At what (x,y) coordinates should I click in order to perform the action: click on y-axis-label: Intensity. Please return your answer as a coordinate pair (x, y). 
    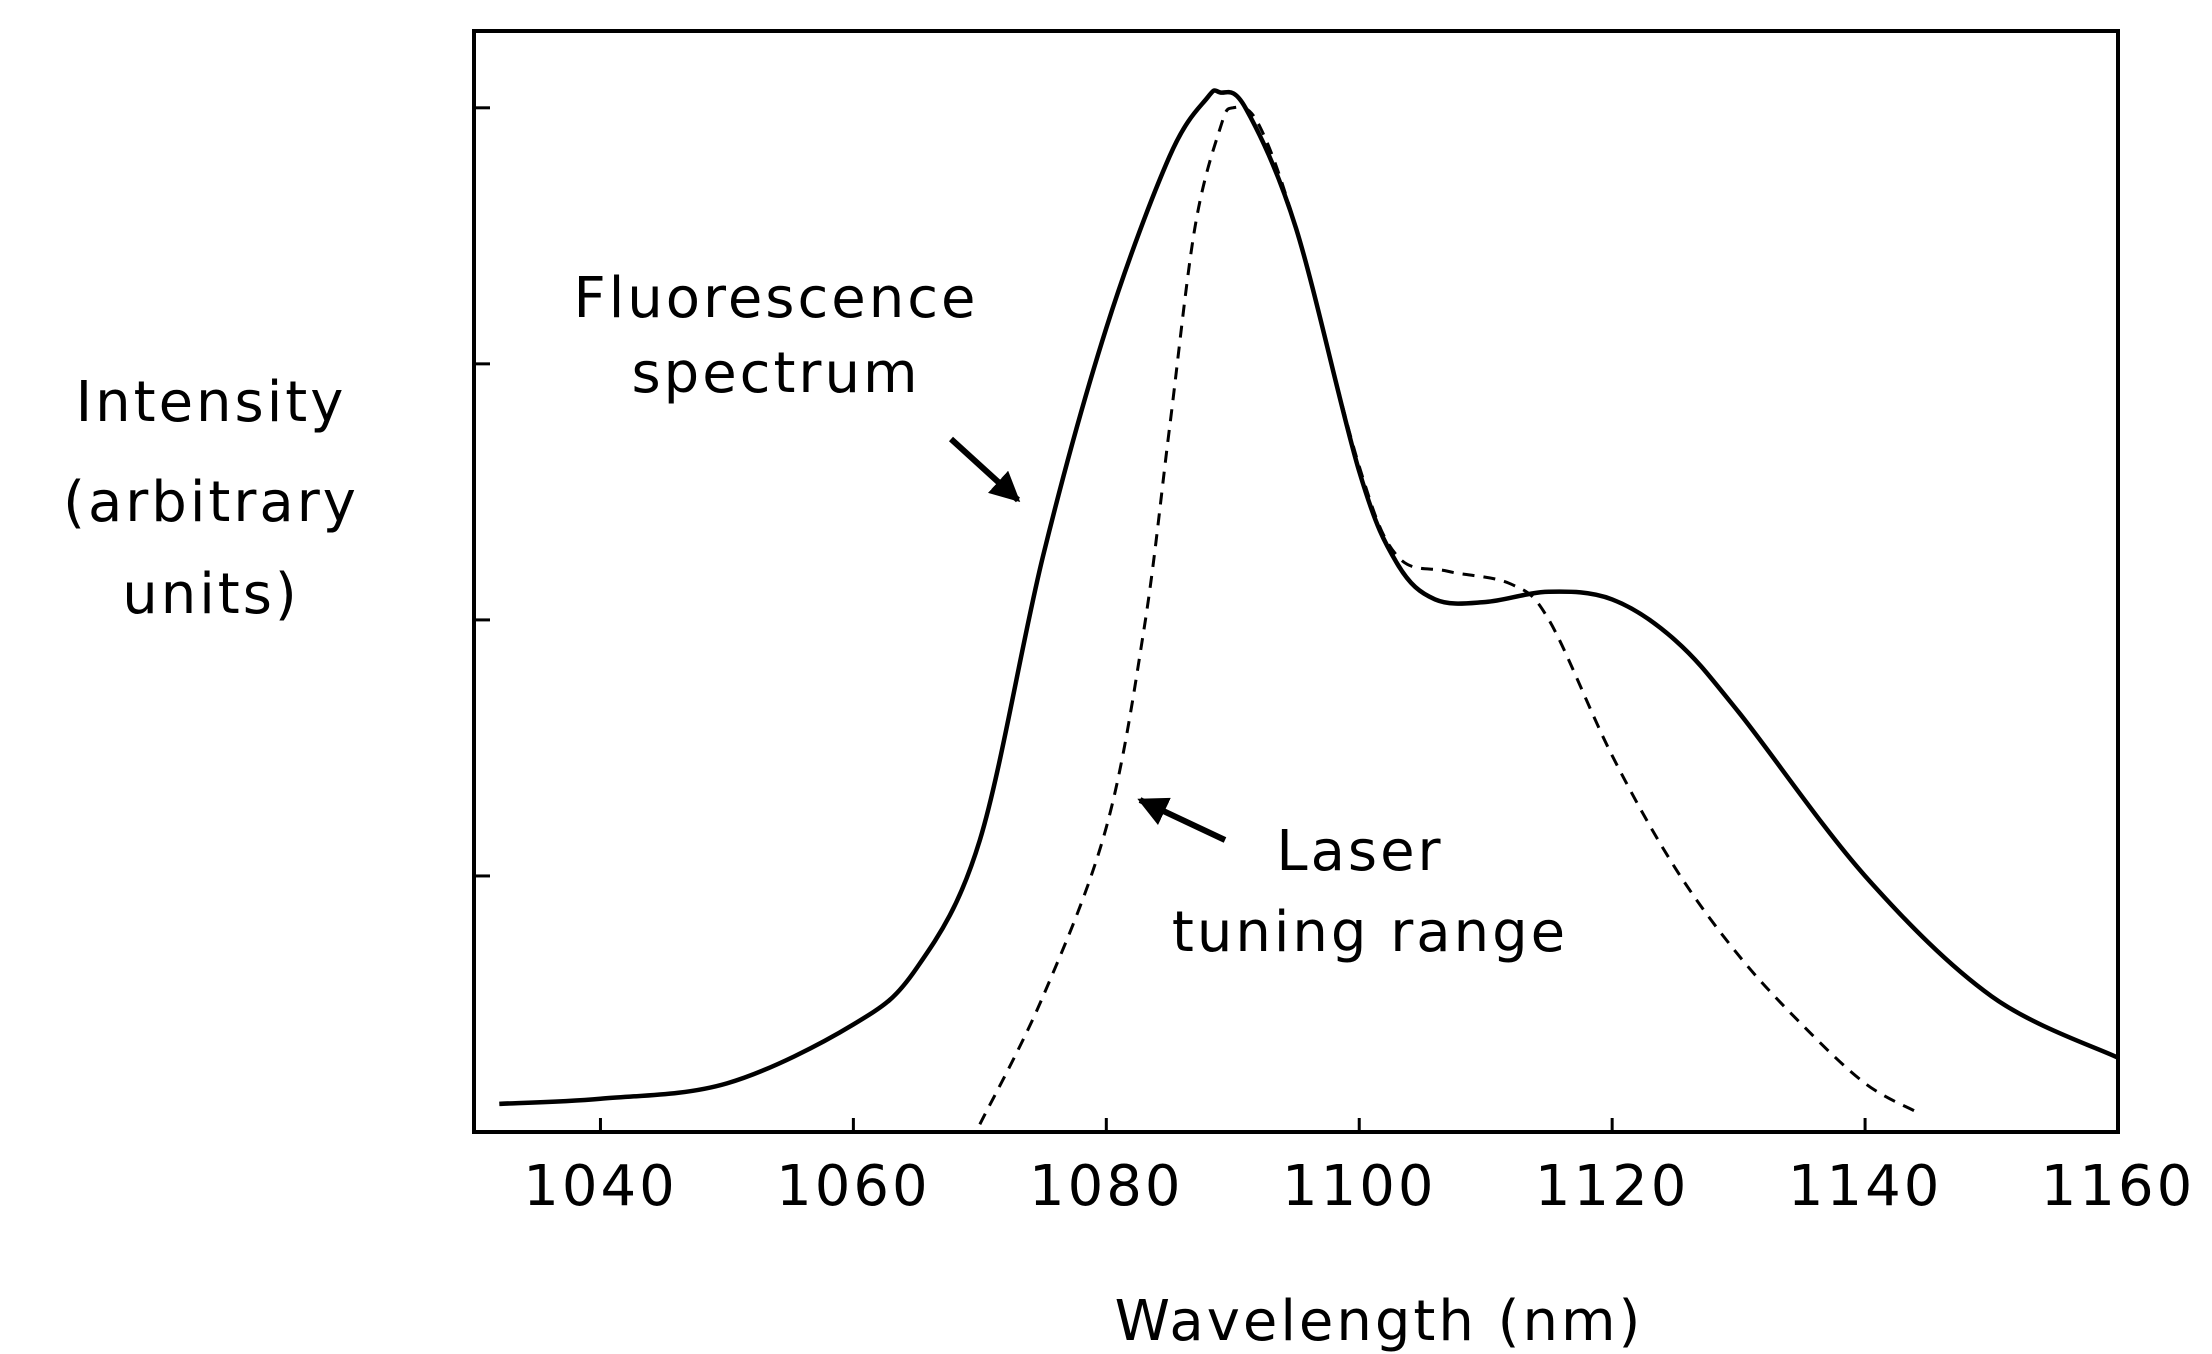
    Looking at the image, I should click on (211, 402).